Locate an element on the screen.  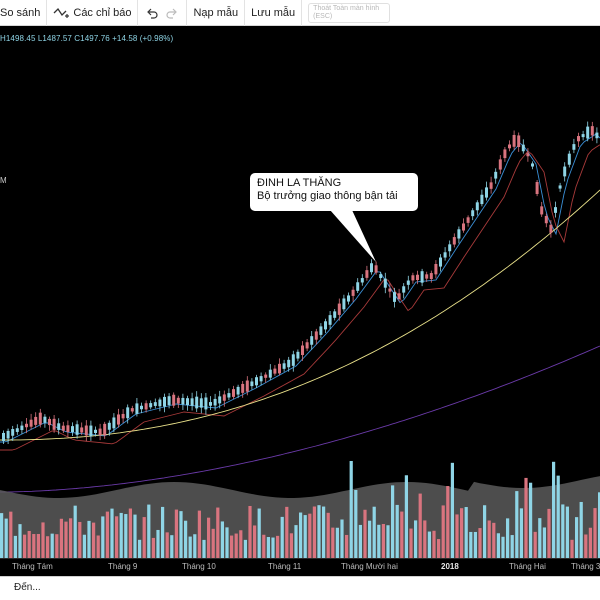
save-template-button: Lưu mẫu is located at coordinates (274, 13).